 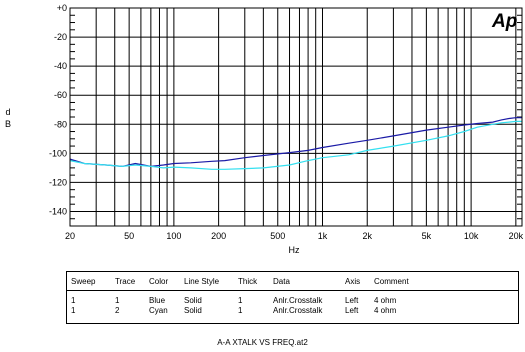 I want to click on y-axis-label-line-2: B, so click(x=8, y=124).